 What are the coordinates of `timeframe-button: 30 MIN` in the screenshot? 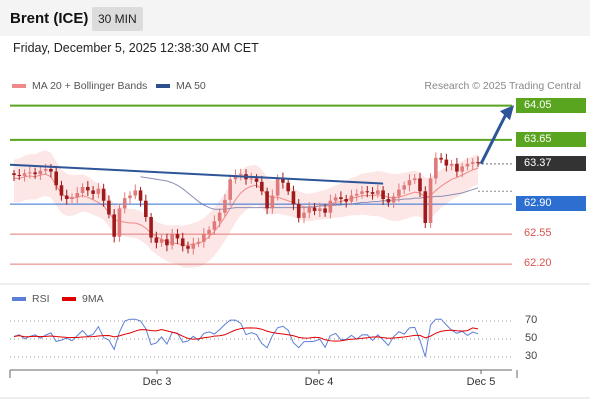 It's located at (117, 19).